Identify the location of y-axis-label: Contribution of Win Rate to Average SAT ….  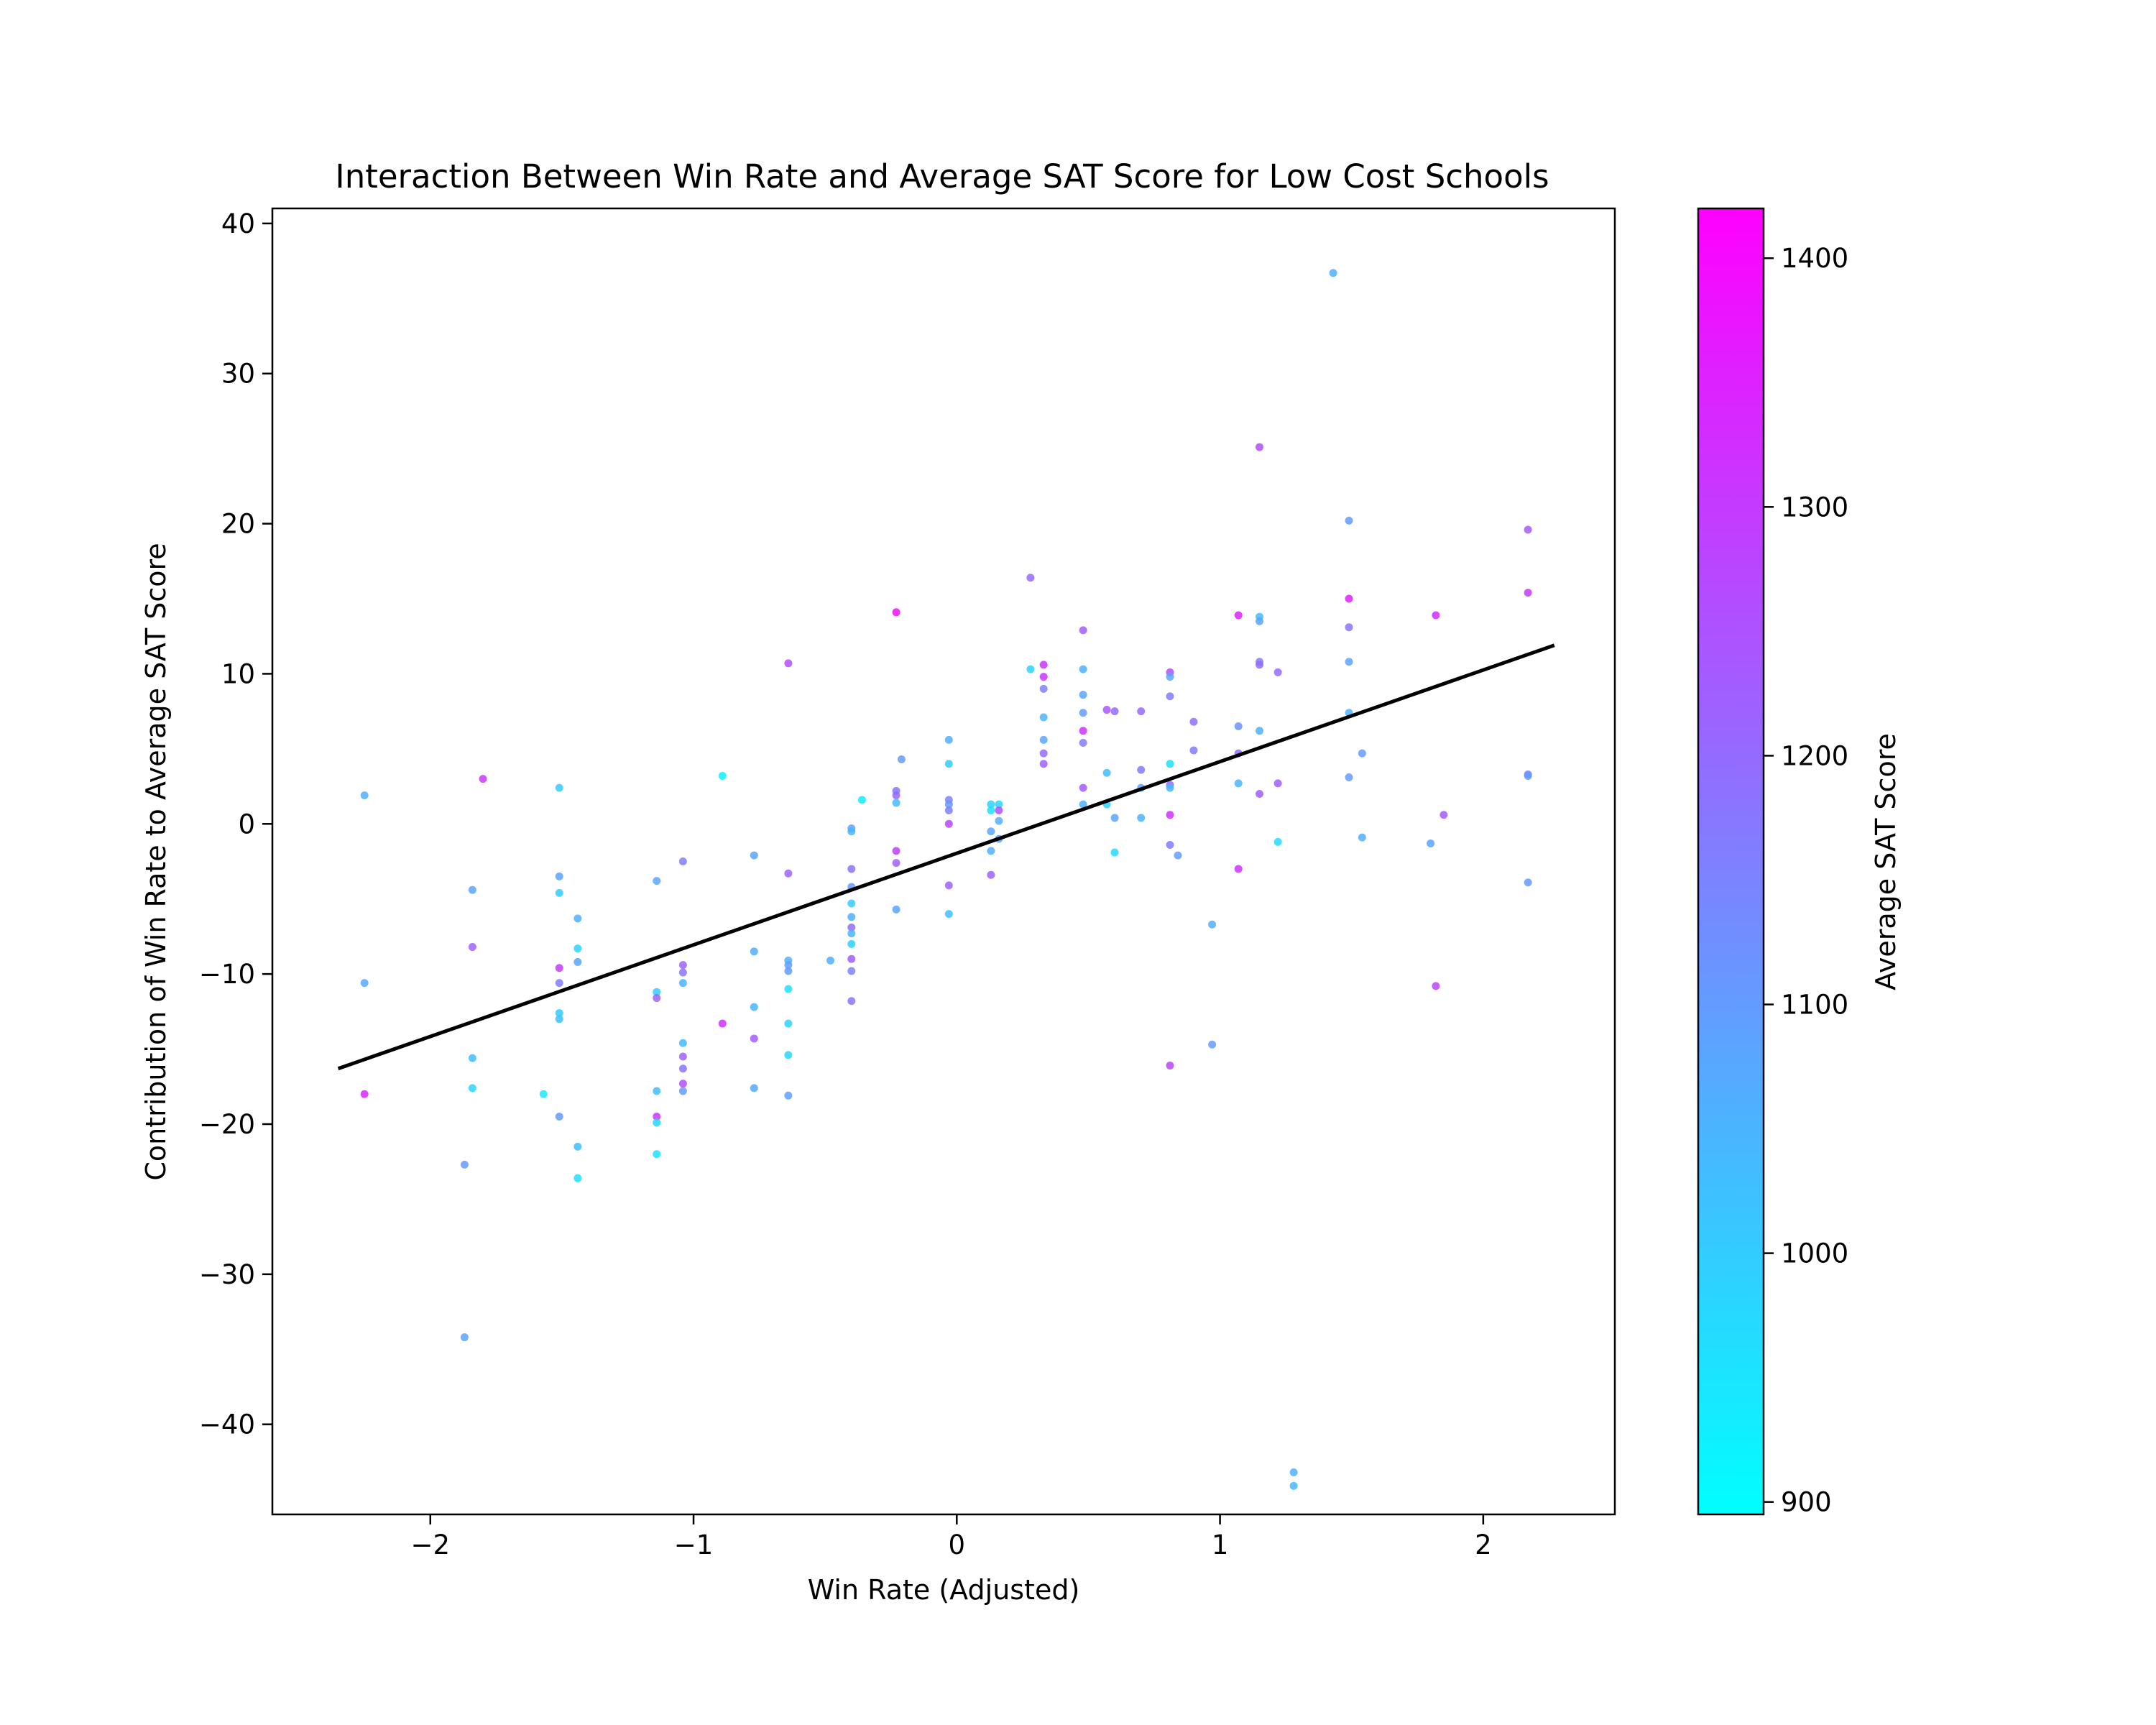
(156, 861).